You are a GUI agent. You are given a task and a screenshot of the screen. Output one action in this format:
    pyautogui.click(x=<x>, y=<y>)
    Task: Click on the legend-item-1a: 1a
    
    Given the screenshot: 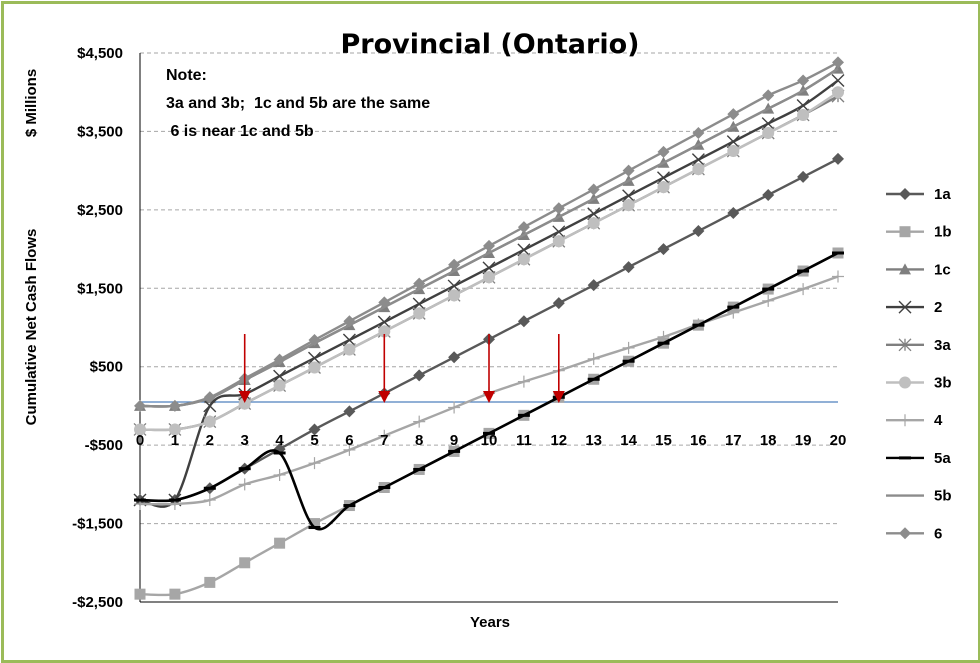 What is the action you would take?
    pyautogui.click(x=918, y=194)
    